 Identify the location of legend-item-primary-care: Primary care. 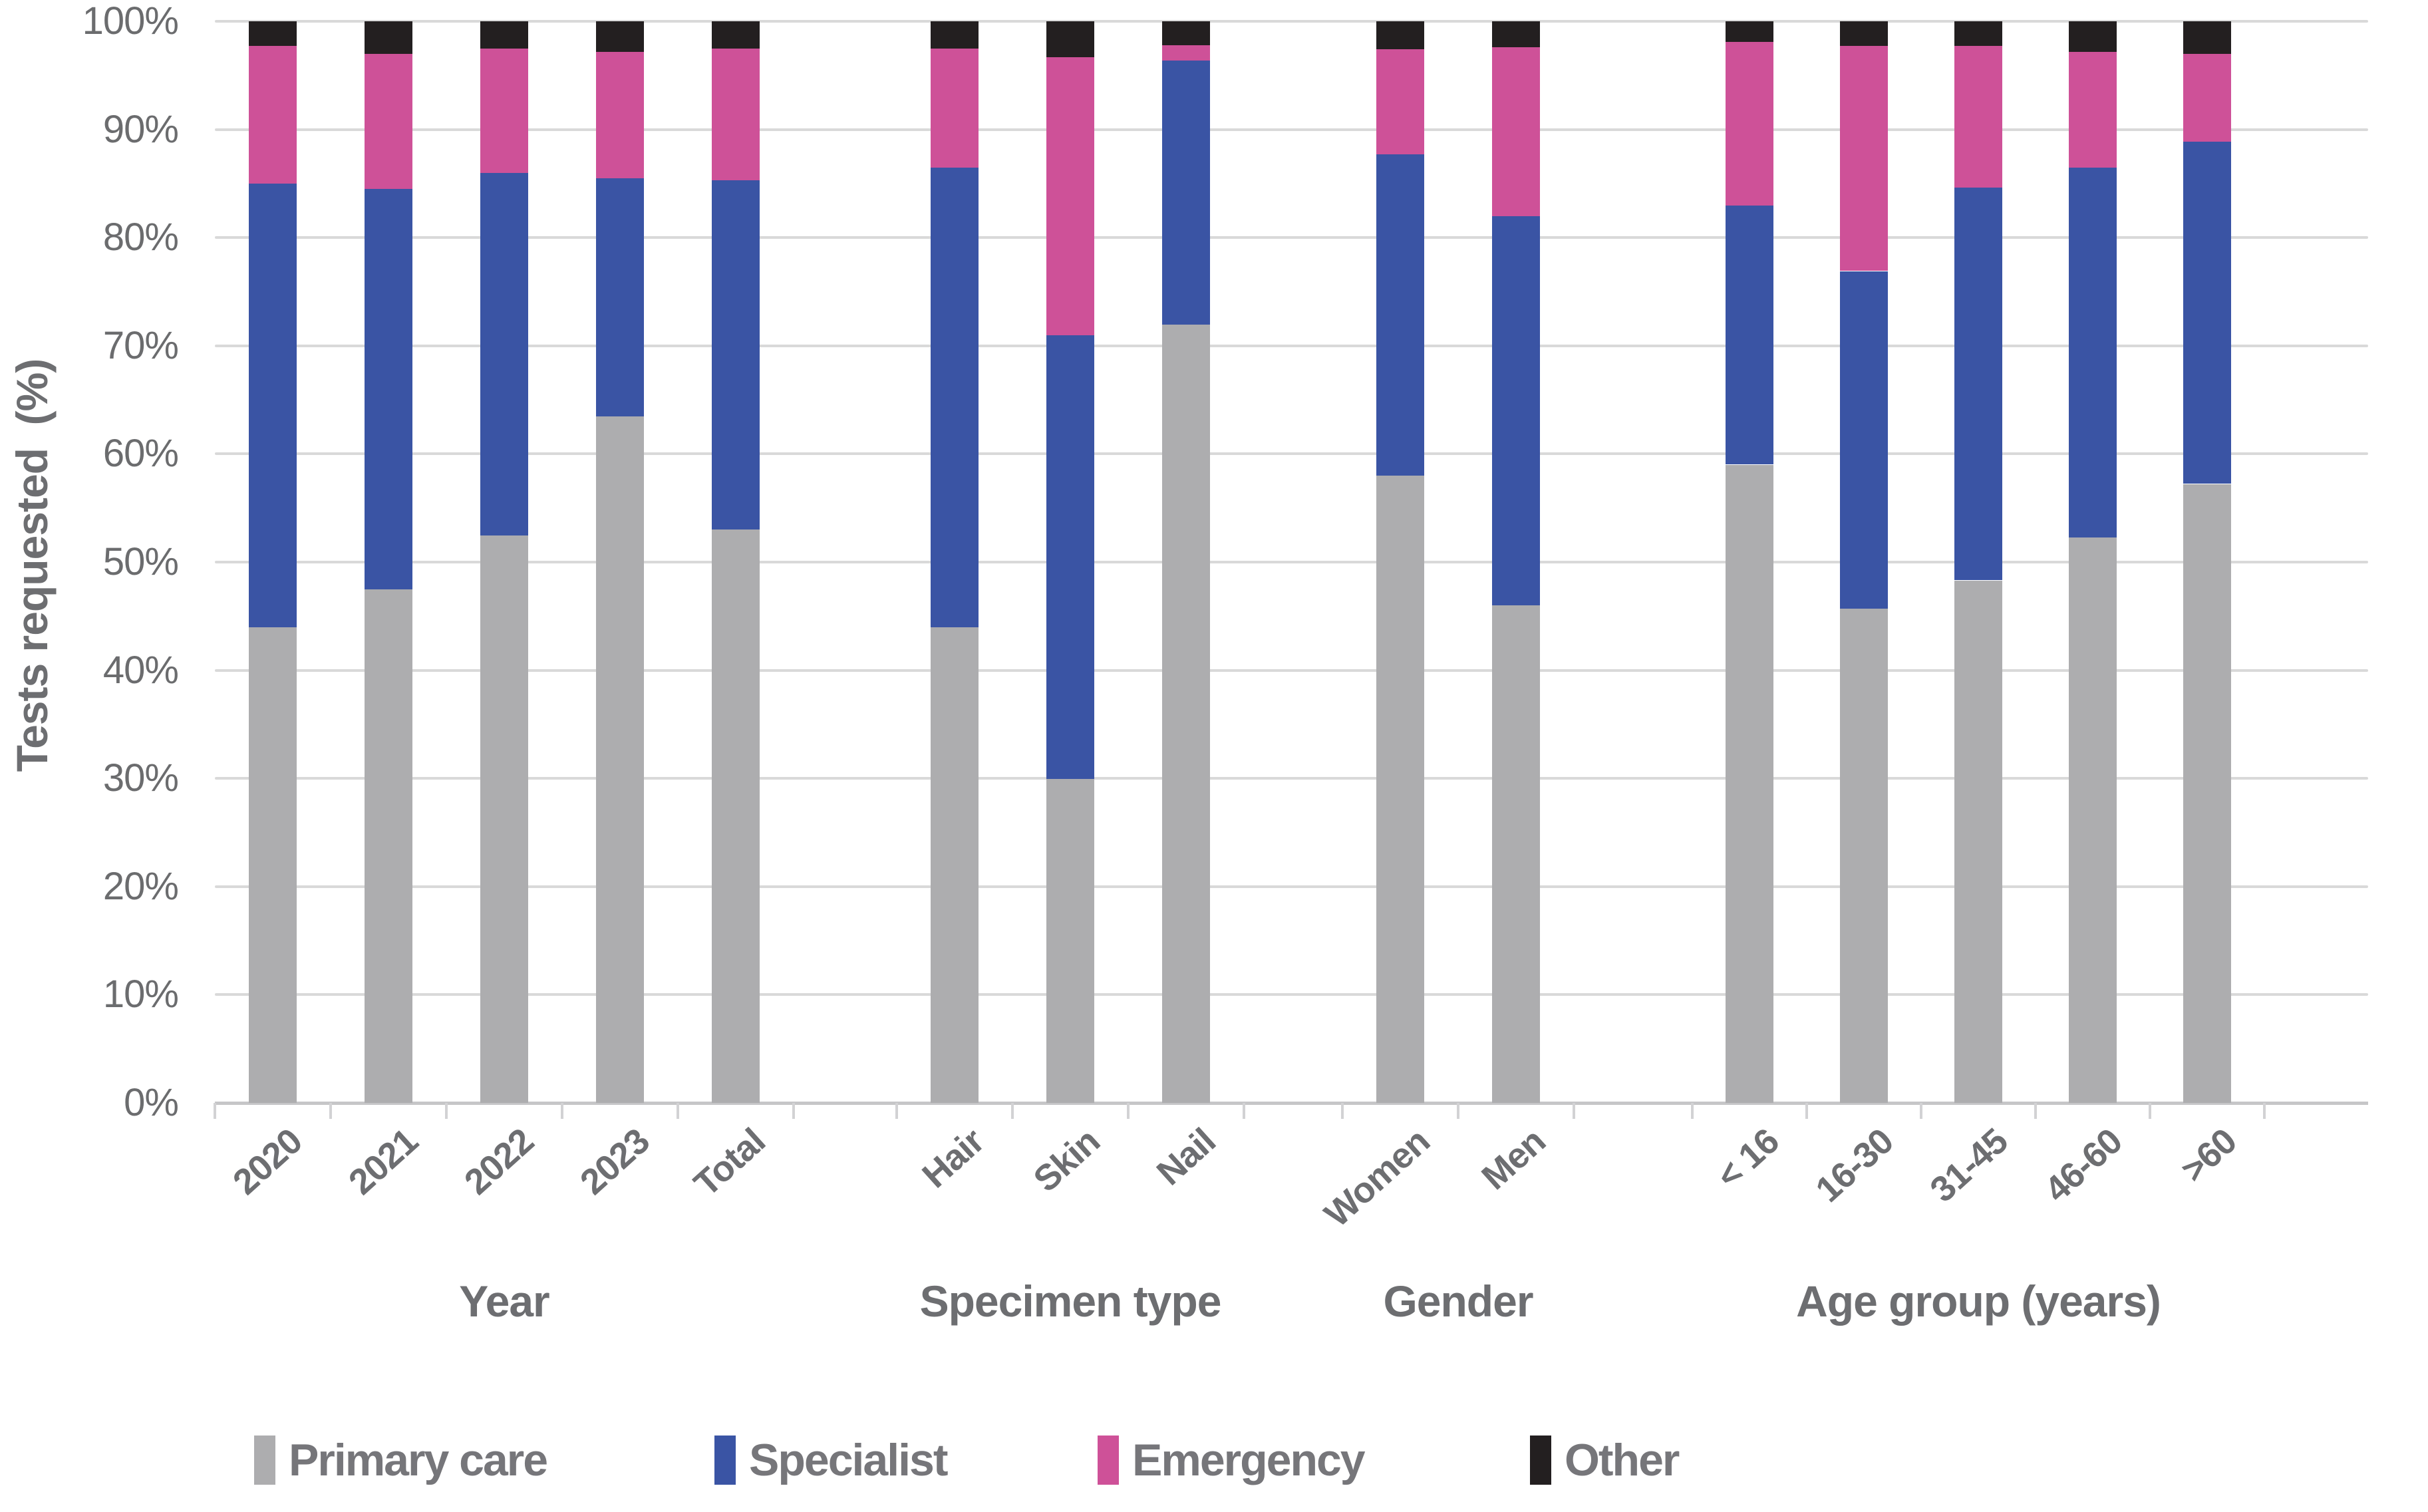
(401, 1460).